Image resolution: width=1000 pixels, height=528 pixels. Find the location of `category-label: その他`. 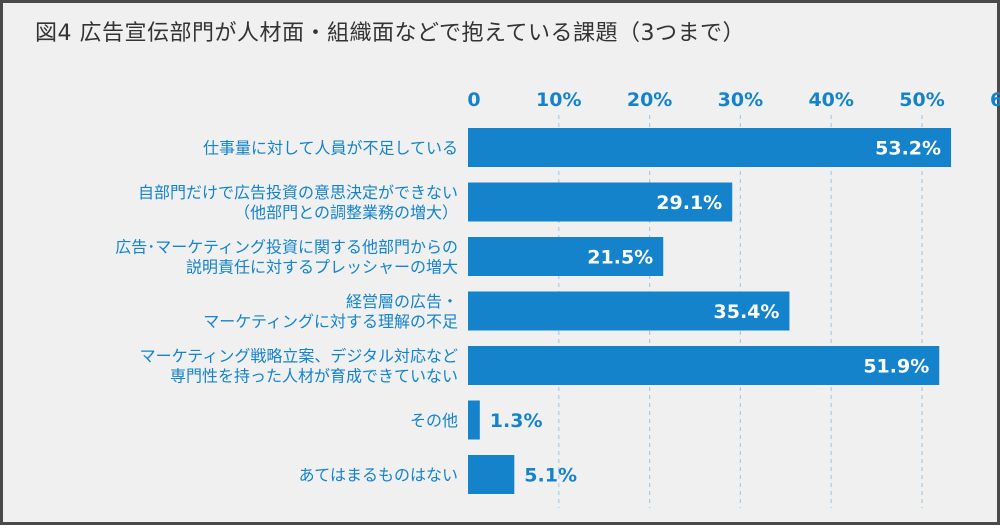

category-label: その他 is located at coordinates (434, 420).